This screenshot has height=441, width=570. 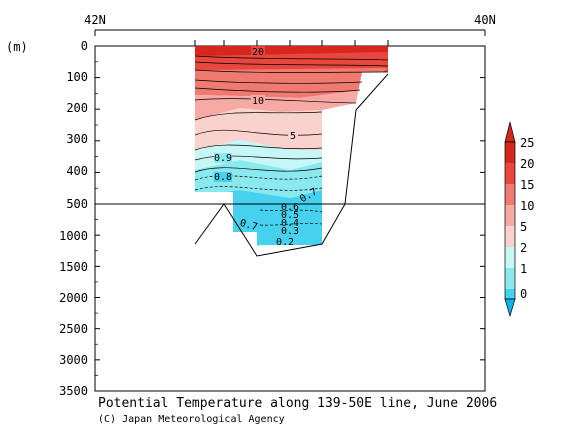 I want to click on y-tick-label: 2500, so click(x=73, y=329).